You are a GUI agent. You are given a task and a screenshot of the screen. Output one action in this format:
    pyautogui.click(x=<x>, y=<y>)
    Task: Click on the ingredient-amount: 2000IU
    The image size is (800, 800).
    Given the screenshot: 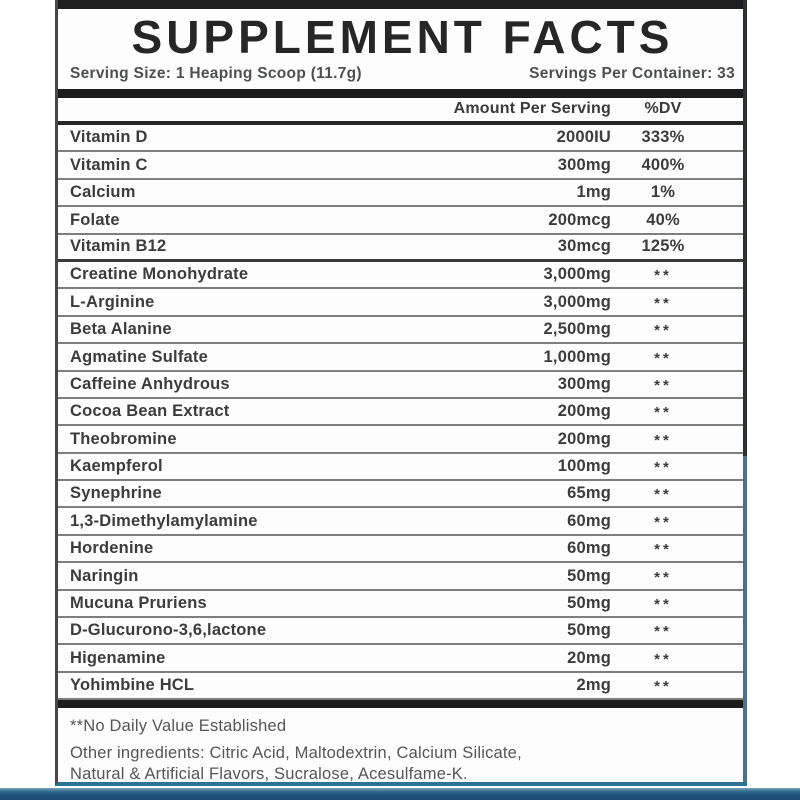 What is the action you would take?
    pyautogui.click(x=583, y=137)
    